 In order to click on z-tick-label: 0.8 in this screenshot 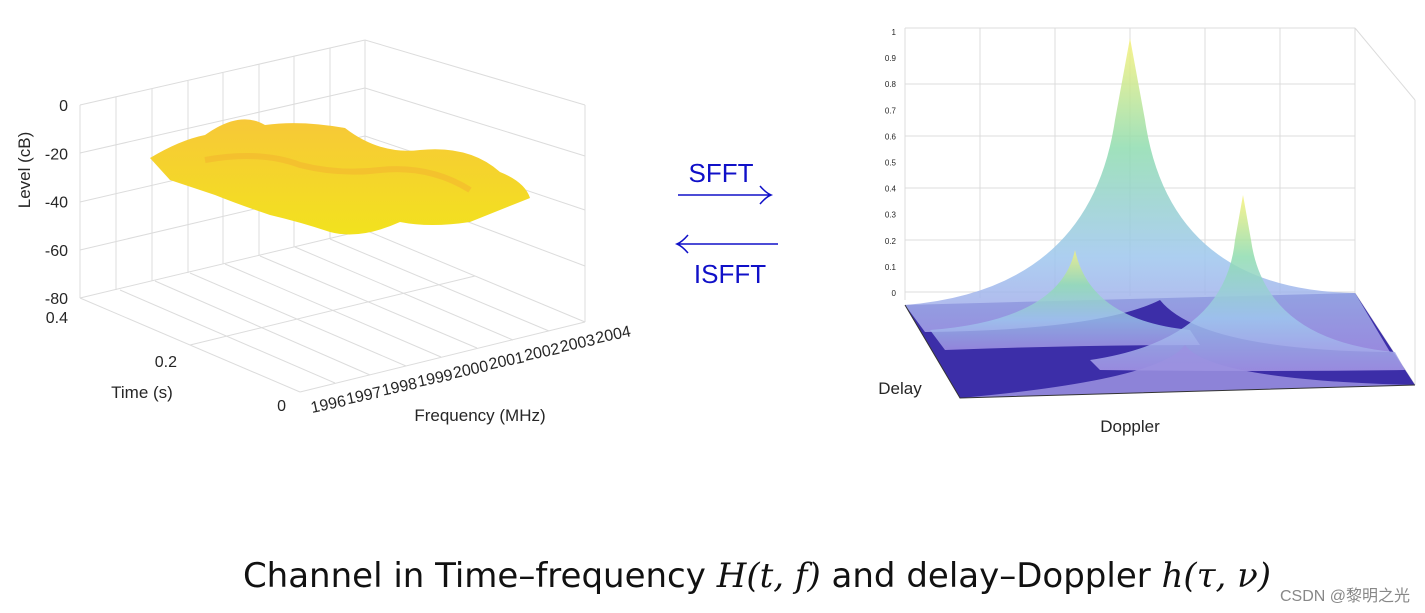, I will do `click(891, 84)`.